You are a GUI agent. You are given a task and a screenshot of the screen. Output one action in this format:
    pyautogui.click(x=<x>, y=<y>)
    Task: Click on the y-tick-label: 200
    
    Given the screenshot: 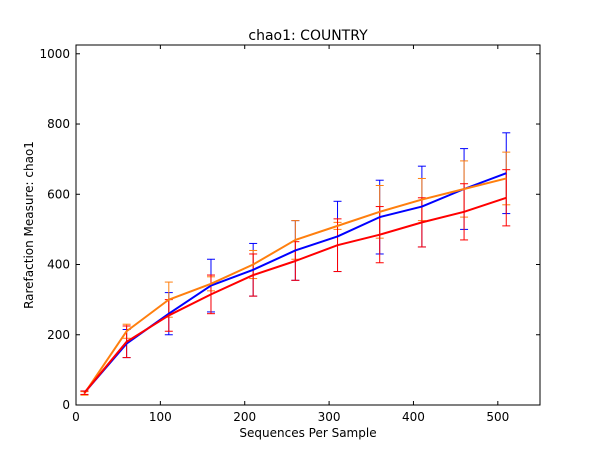 What is the action you would take?
    pyautogui.click(x=58, y=335)
    